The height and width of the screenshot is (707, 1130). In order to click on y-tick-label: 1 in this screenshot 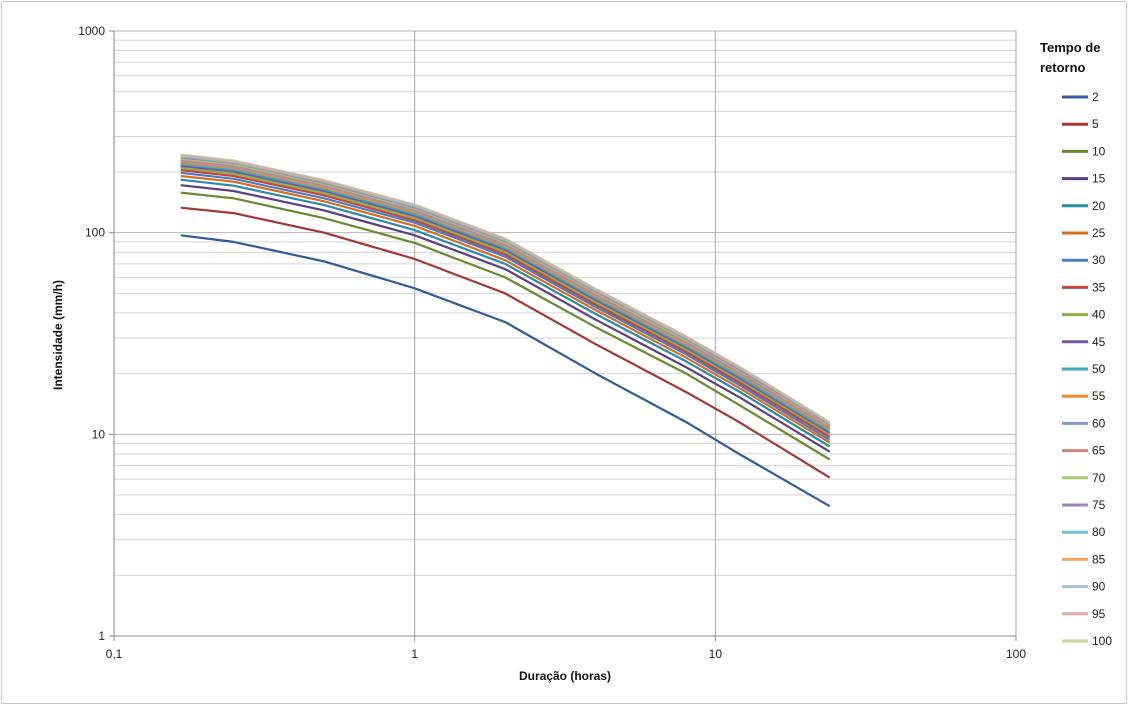, I will do `click(101, 636)`.